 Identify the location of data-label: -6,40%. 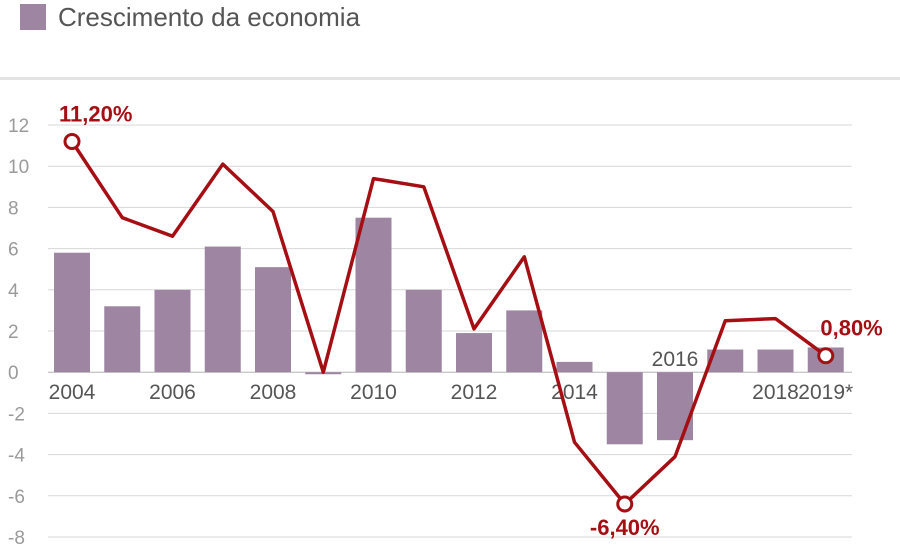
(625, 527).